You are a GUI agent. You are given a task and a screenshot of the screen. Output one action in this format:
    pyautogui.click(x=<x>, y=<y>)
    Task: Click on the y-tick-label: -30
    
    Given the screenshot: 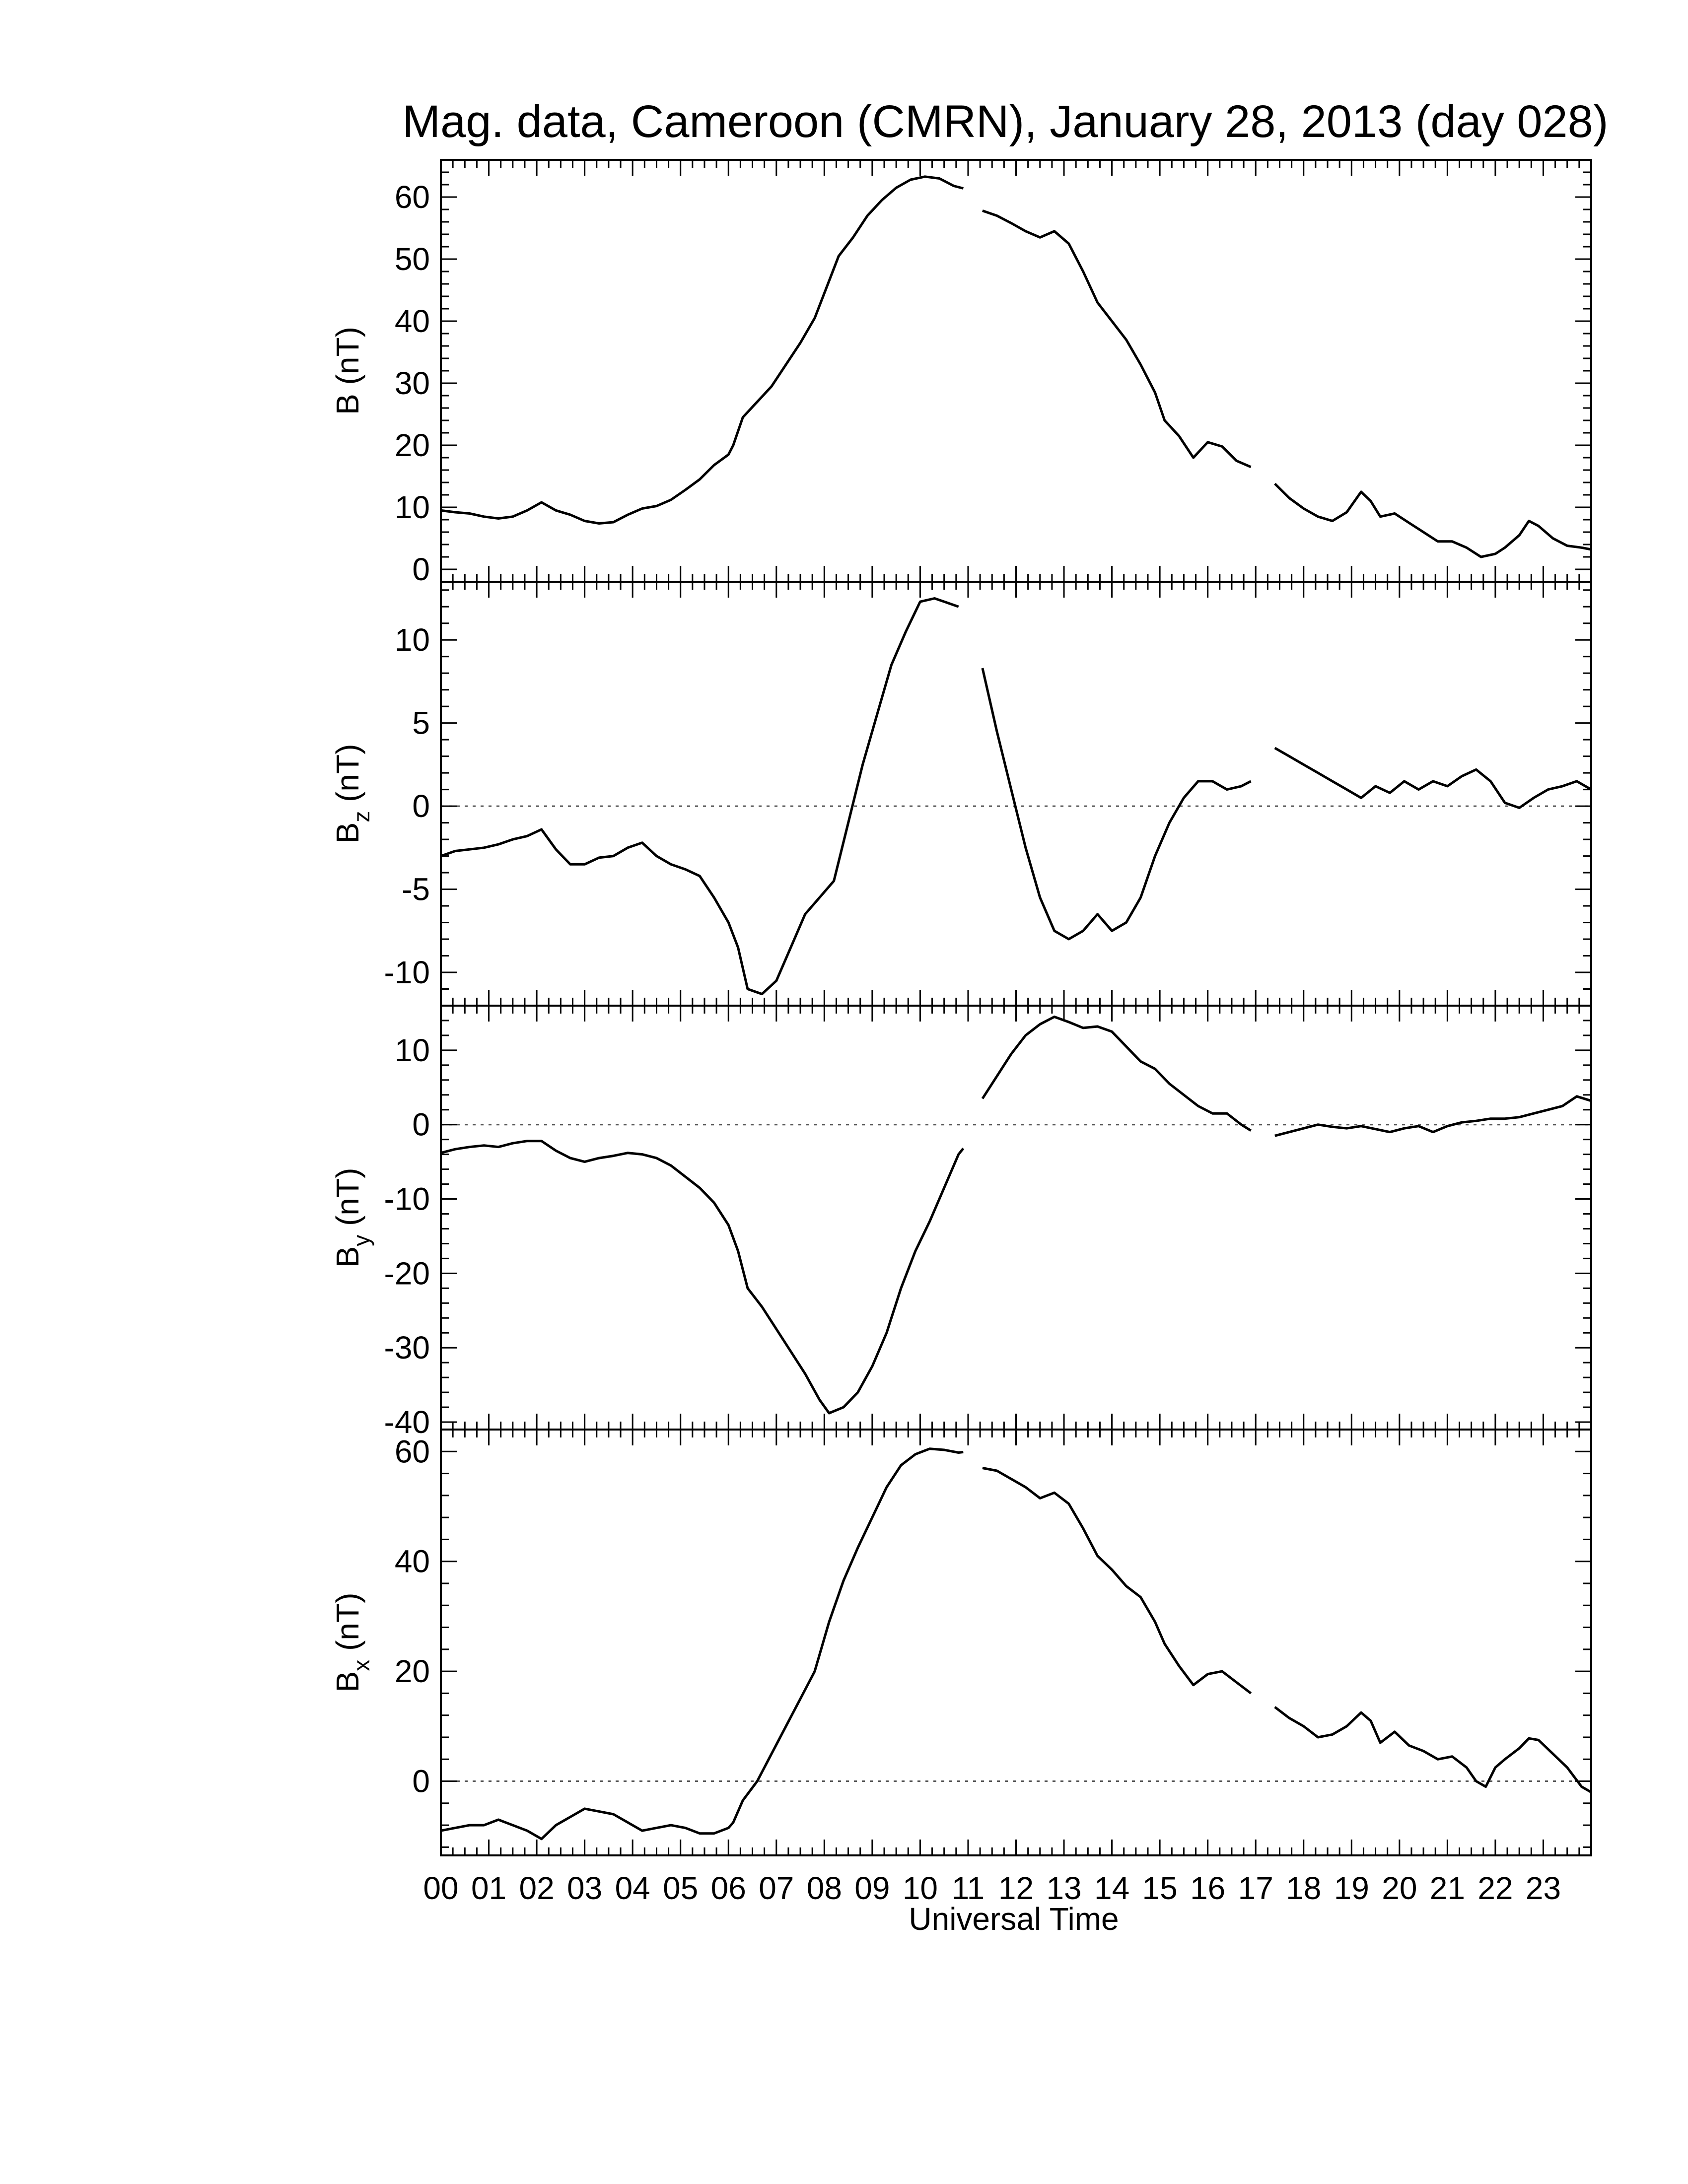 What is the action you would take?
    pyautogui.click(x=407, y=1347)
    